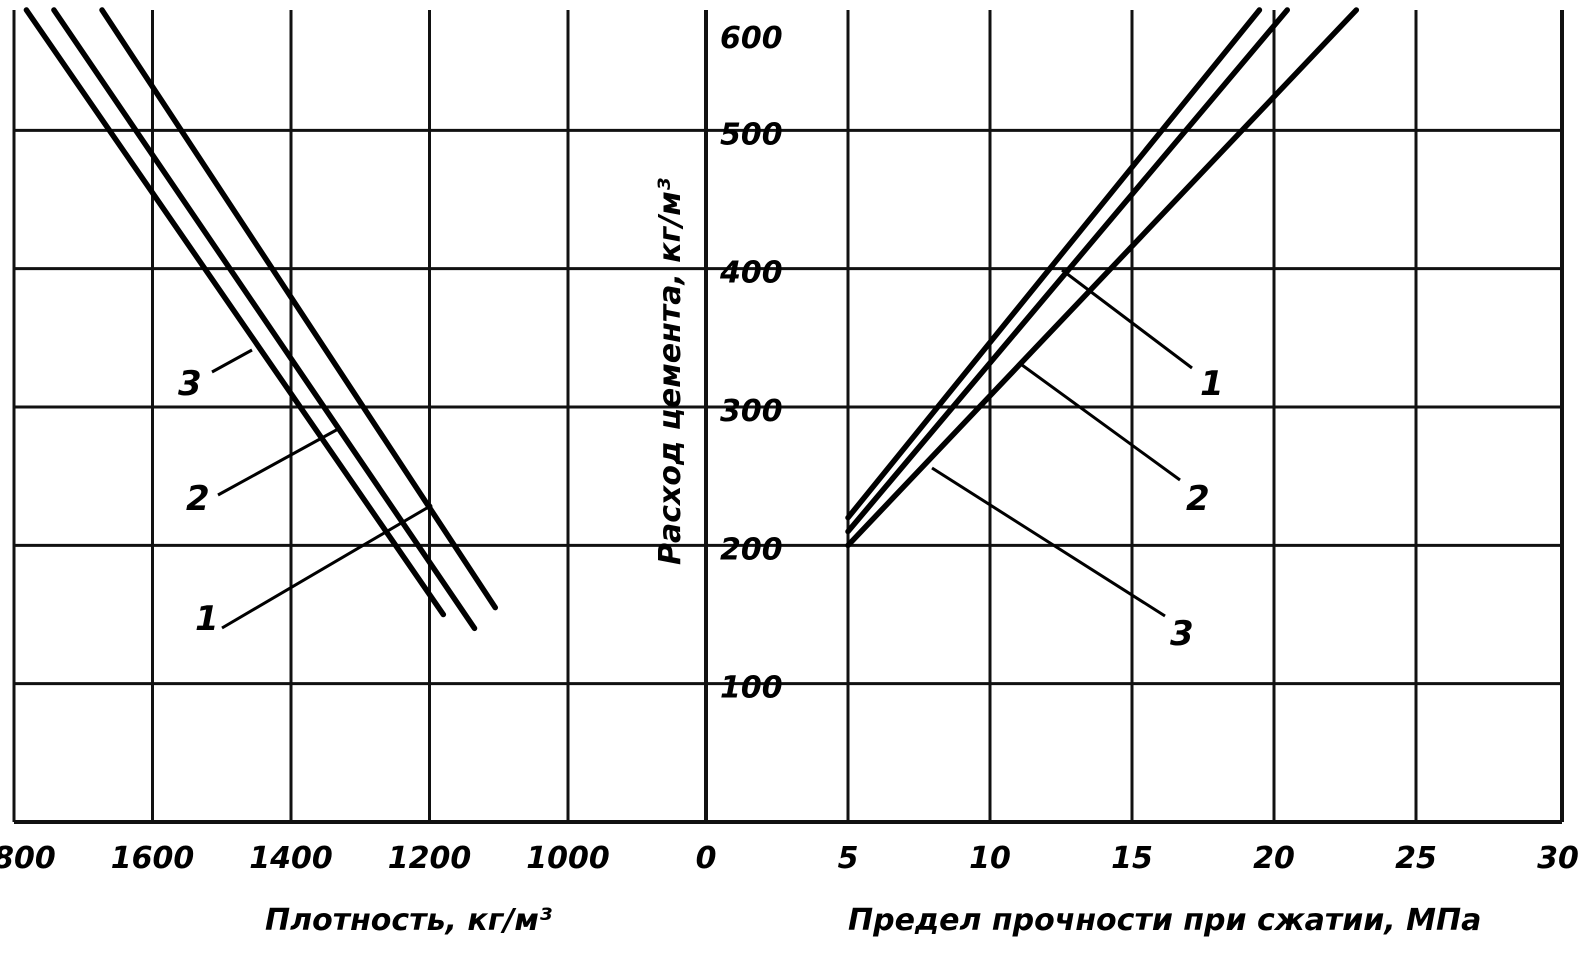 This screenshot has width=1578, height=953. What do you see at coordinates (1164, 920) in the screenshot?
I see `right-x-axis-title: Предел прочности при сжатии, МПа` at bounding box center [1164, 920].